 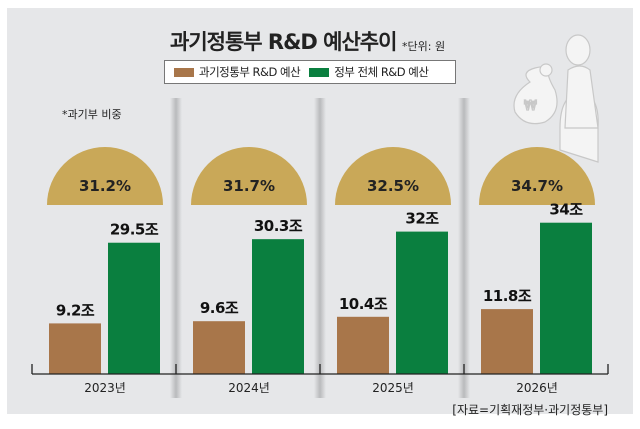 I want to click on bar-value-label: 30.3조, so click(x=278, y=226).